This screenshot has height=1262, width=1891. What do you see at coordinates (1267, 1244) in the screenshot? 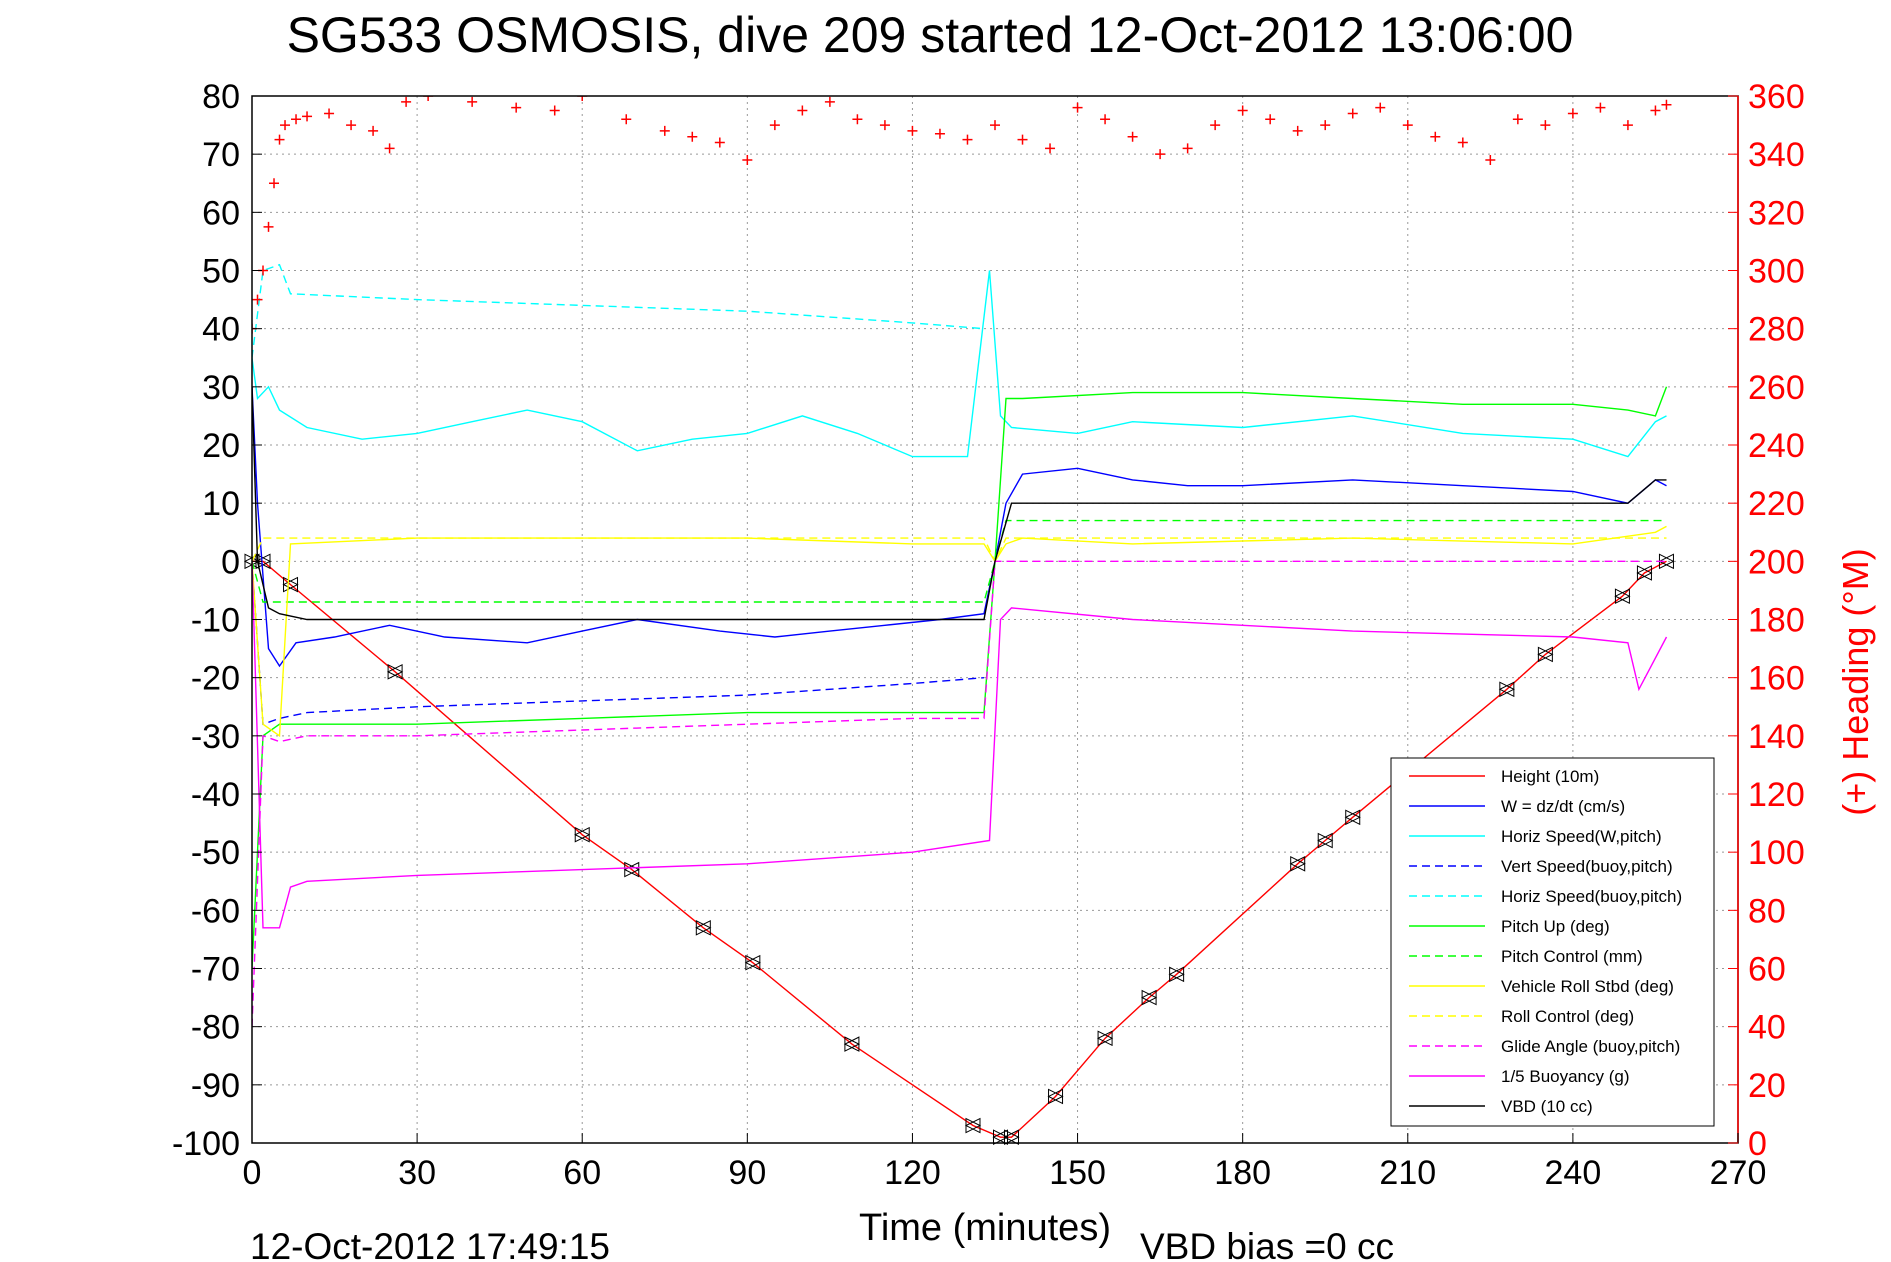
I see `footer-vbd-bias: VBD bias =0 cc` at bounding box center [1267, 1244].